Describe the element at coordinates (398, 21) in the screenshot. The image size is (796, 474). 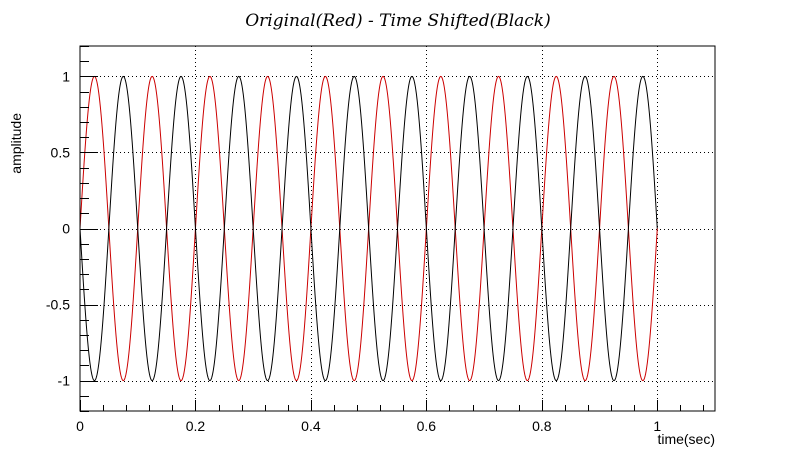
I see `chart-title: Original(Red) - Time Shifted(Black)` at that location.